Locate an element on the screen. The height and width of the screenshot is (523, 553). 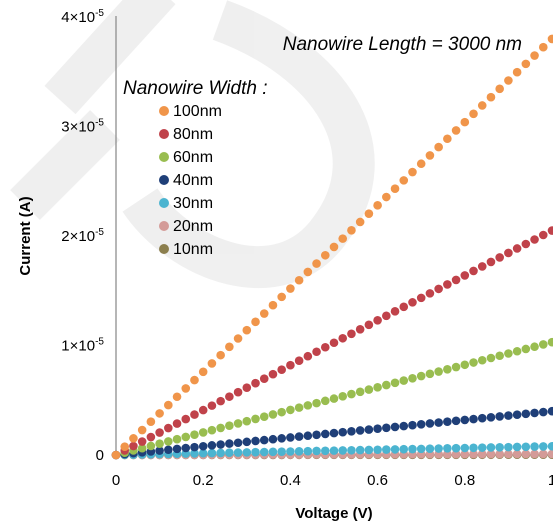
x-tick-label: 0.4 is located at coordinates (290, 480).